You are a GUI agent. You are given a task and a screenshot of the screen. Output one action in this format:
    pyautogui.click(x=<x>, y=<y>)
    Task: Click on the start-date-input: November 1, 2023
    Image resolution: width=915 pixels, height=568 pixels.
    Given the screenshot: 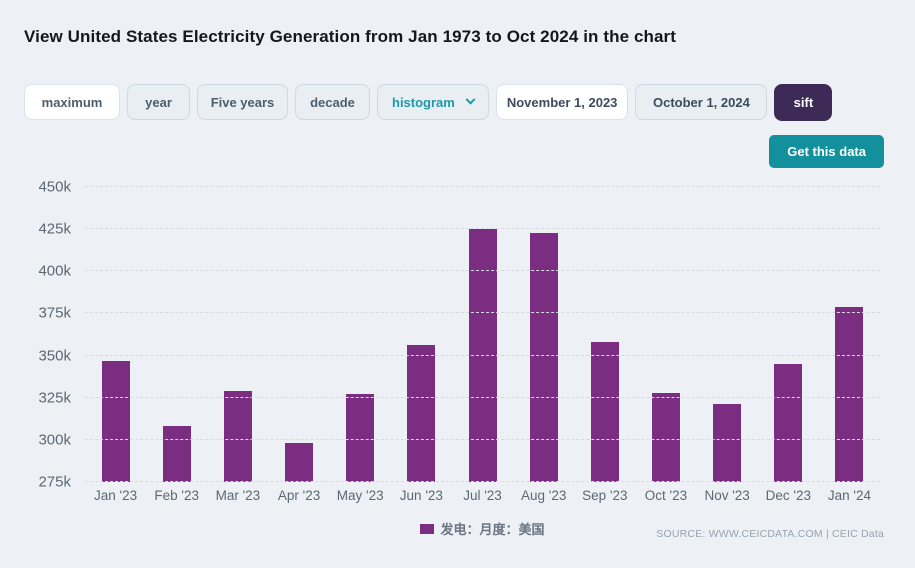 What is the action you would take?
    pyautogui.click(x=562, y=102)
    